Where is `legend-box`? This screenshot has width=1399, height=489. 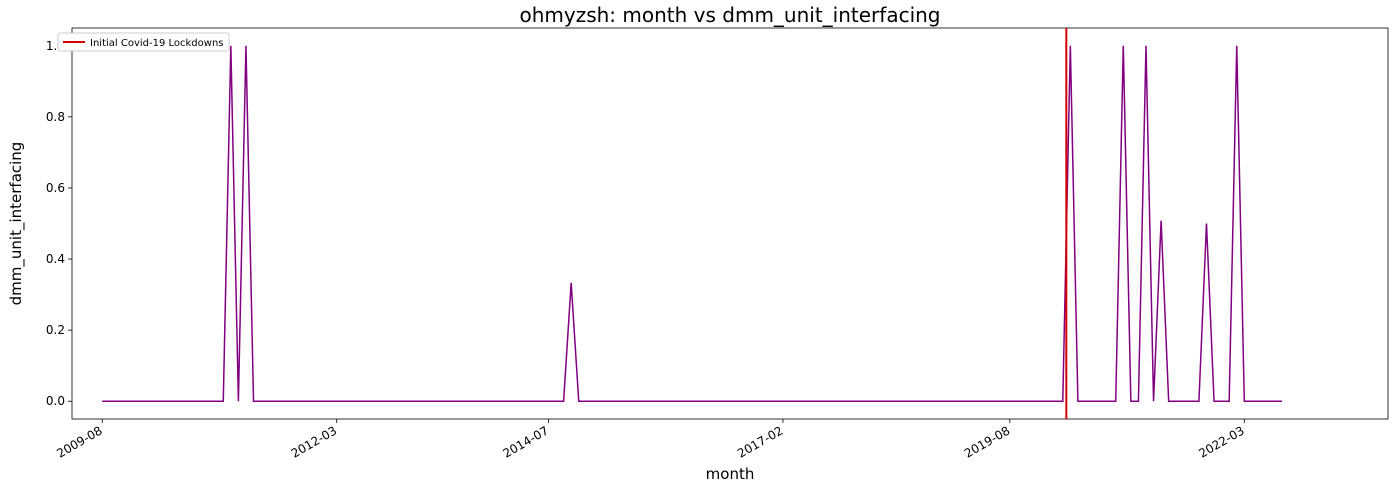 legend-box is located at coordinates (143, 42).